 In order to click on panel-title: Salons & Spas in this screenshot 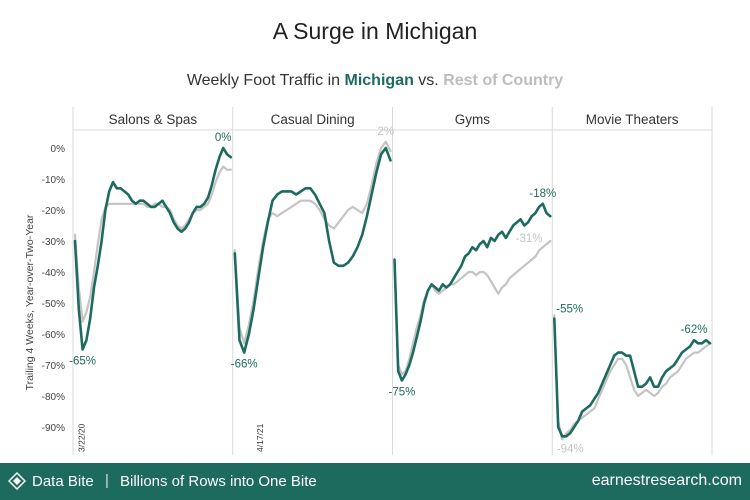, I will do `click(153, 119)`.